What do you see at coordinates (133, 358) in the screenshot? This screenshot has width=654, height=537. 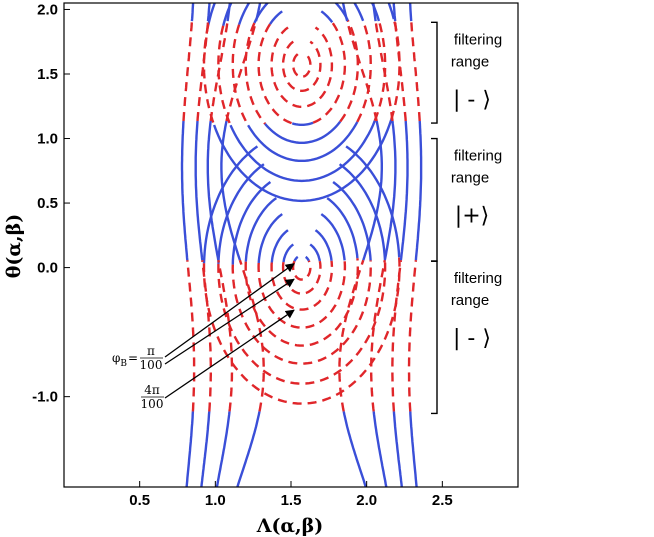 I see `phi-equals: =` at bounding box center [133, 358].